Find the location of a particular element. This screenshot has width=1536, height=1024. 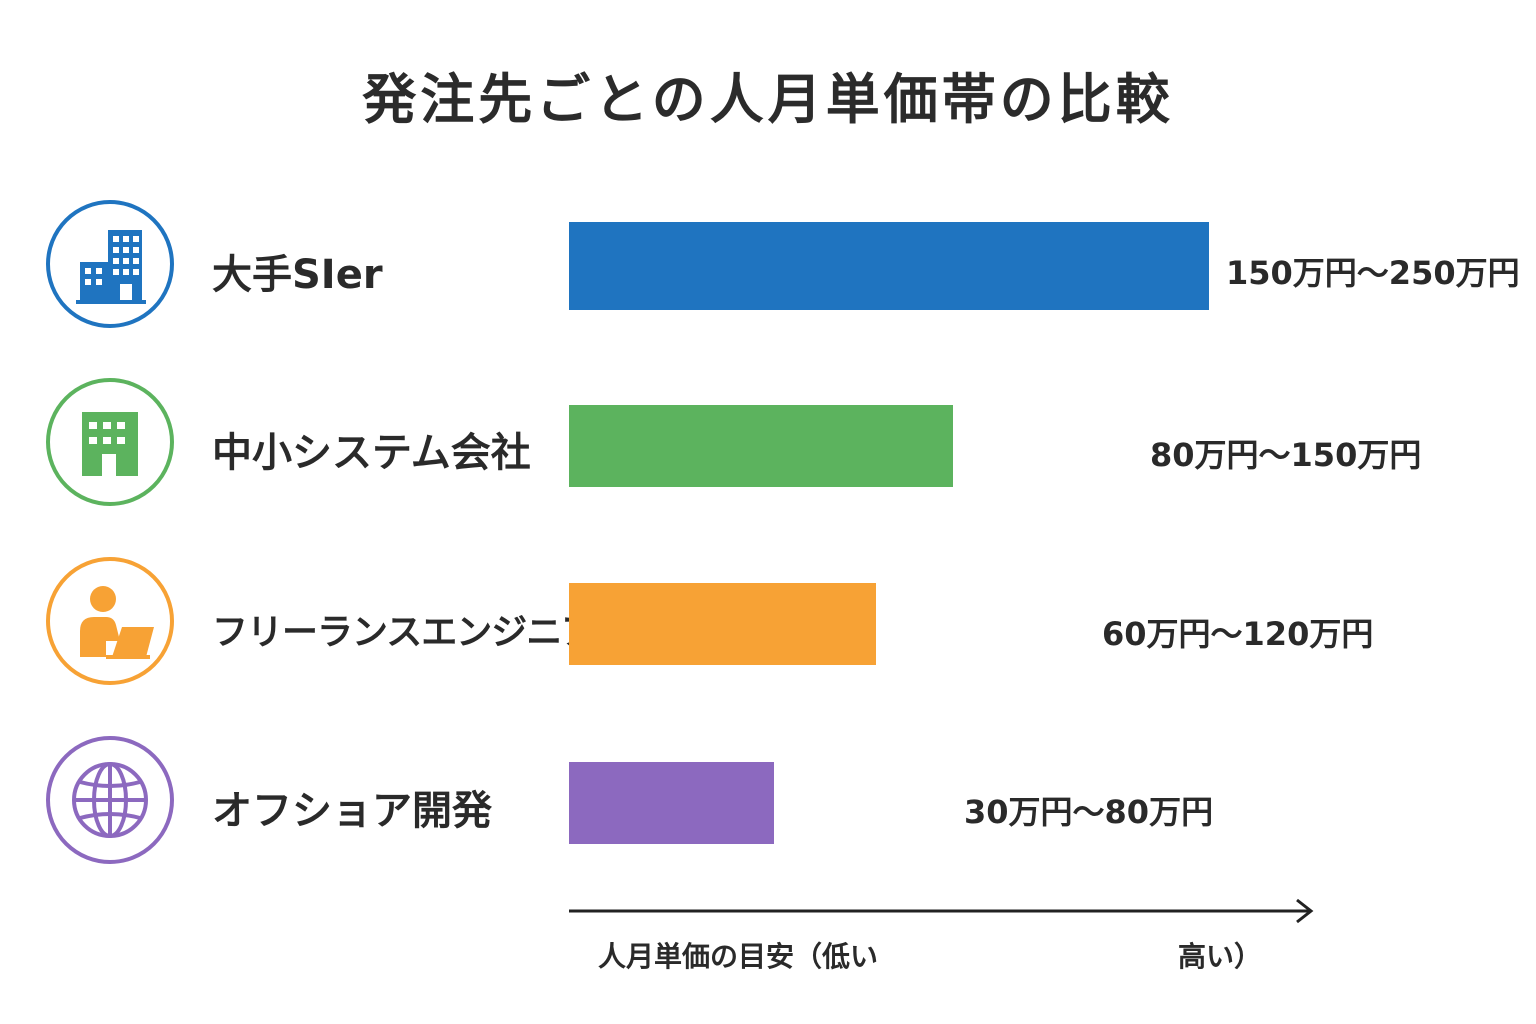

category-label: 大手SIer is located at coordinates (297, 275).